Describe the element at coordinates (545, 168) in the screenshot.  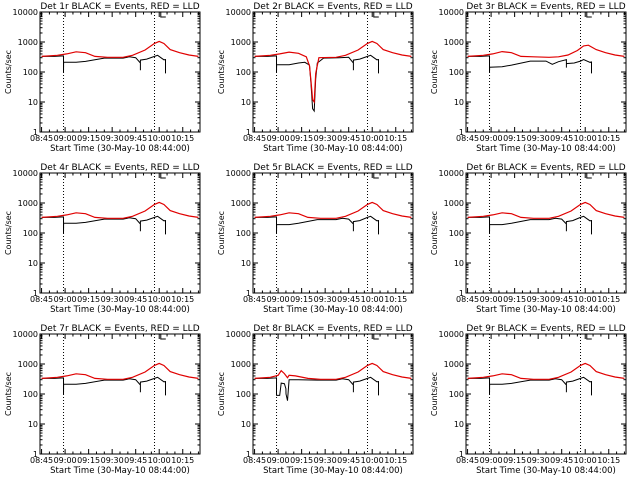
I see `panel-title: Det 6r BLACK = Events, RED = LLD` at that location.